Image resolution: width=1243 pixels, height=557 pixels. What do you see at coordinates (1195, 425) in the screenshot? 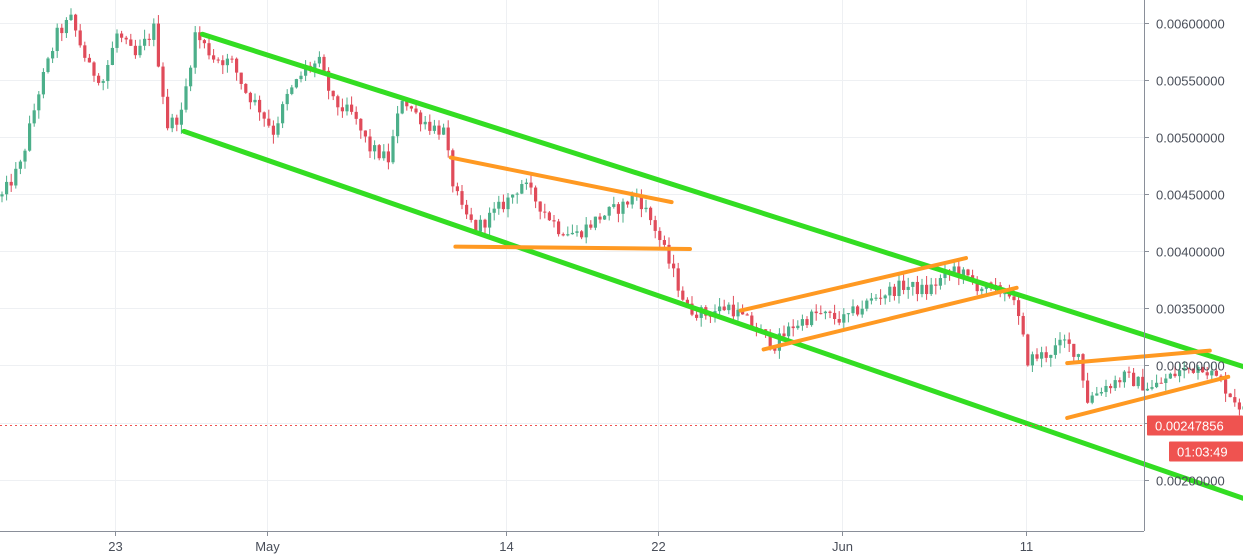
I see `last-price-tag` at bounding box center [1195, 425].